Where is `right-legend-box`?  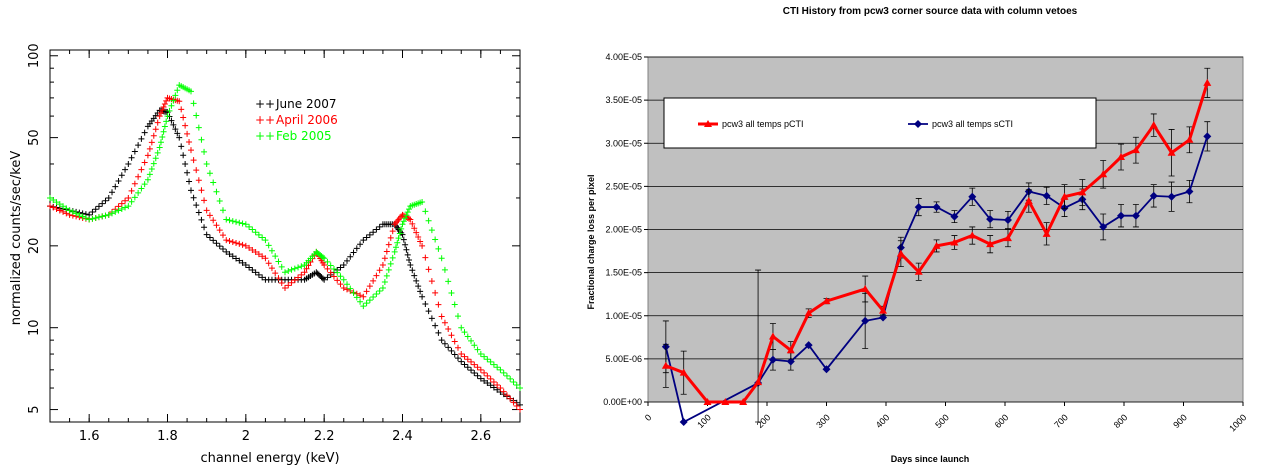
right-legend-box is located at coordinates (880, 123).